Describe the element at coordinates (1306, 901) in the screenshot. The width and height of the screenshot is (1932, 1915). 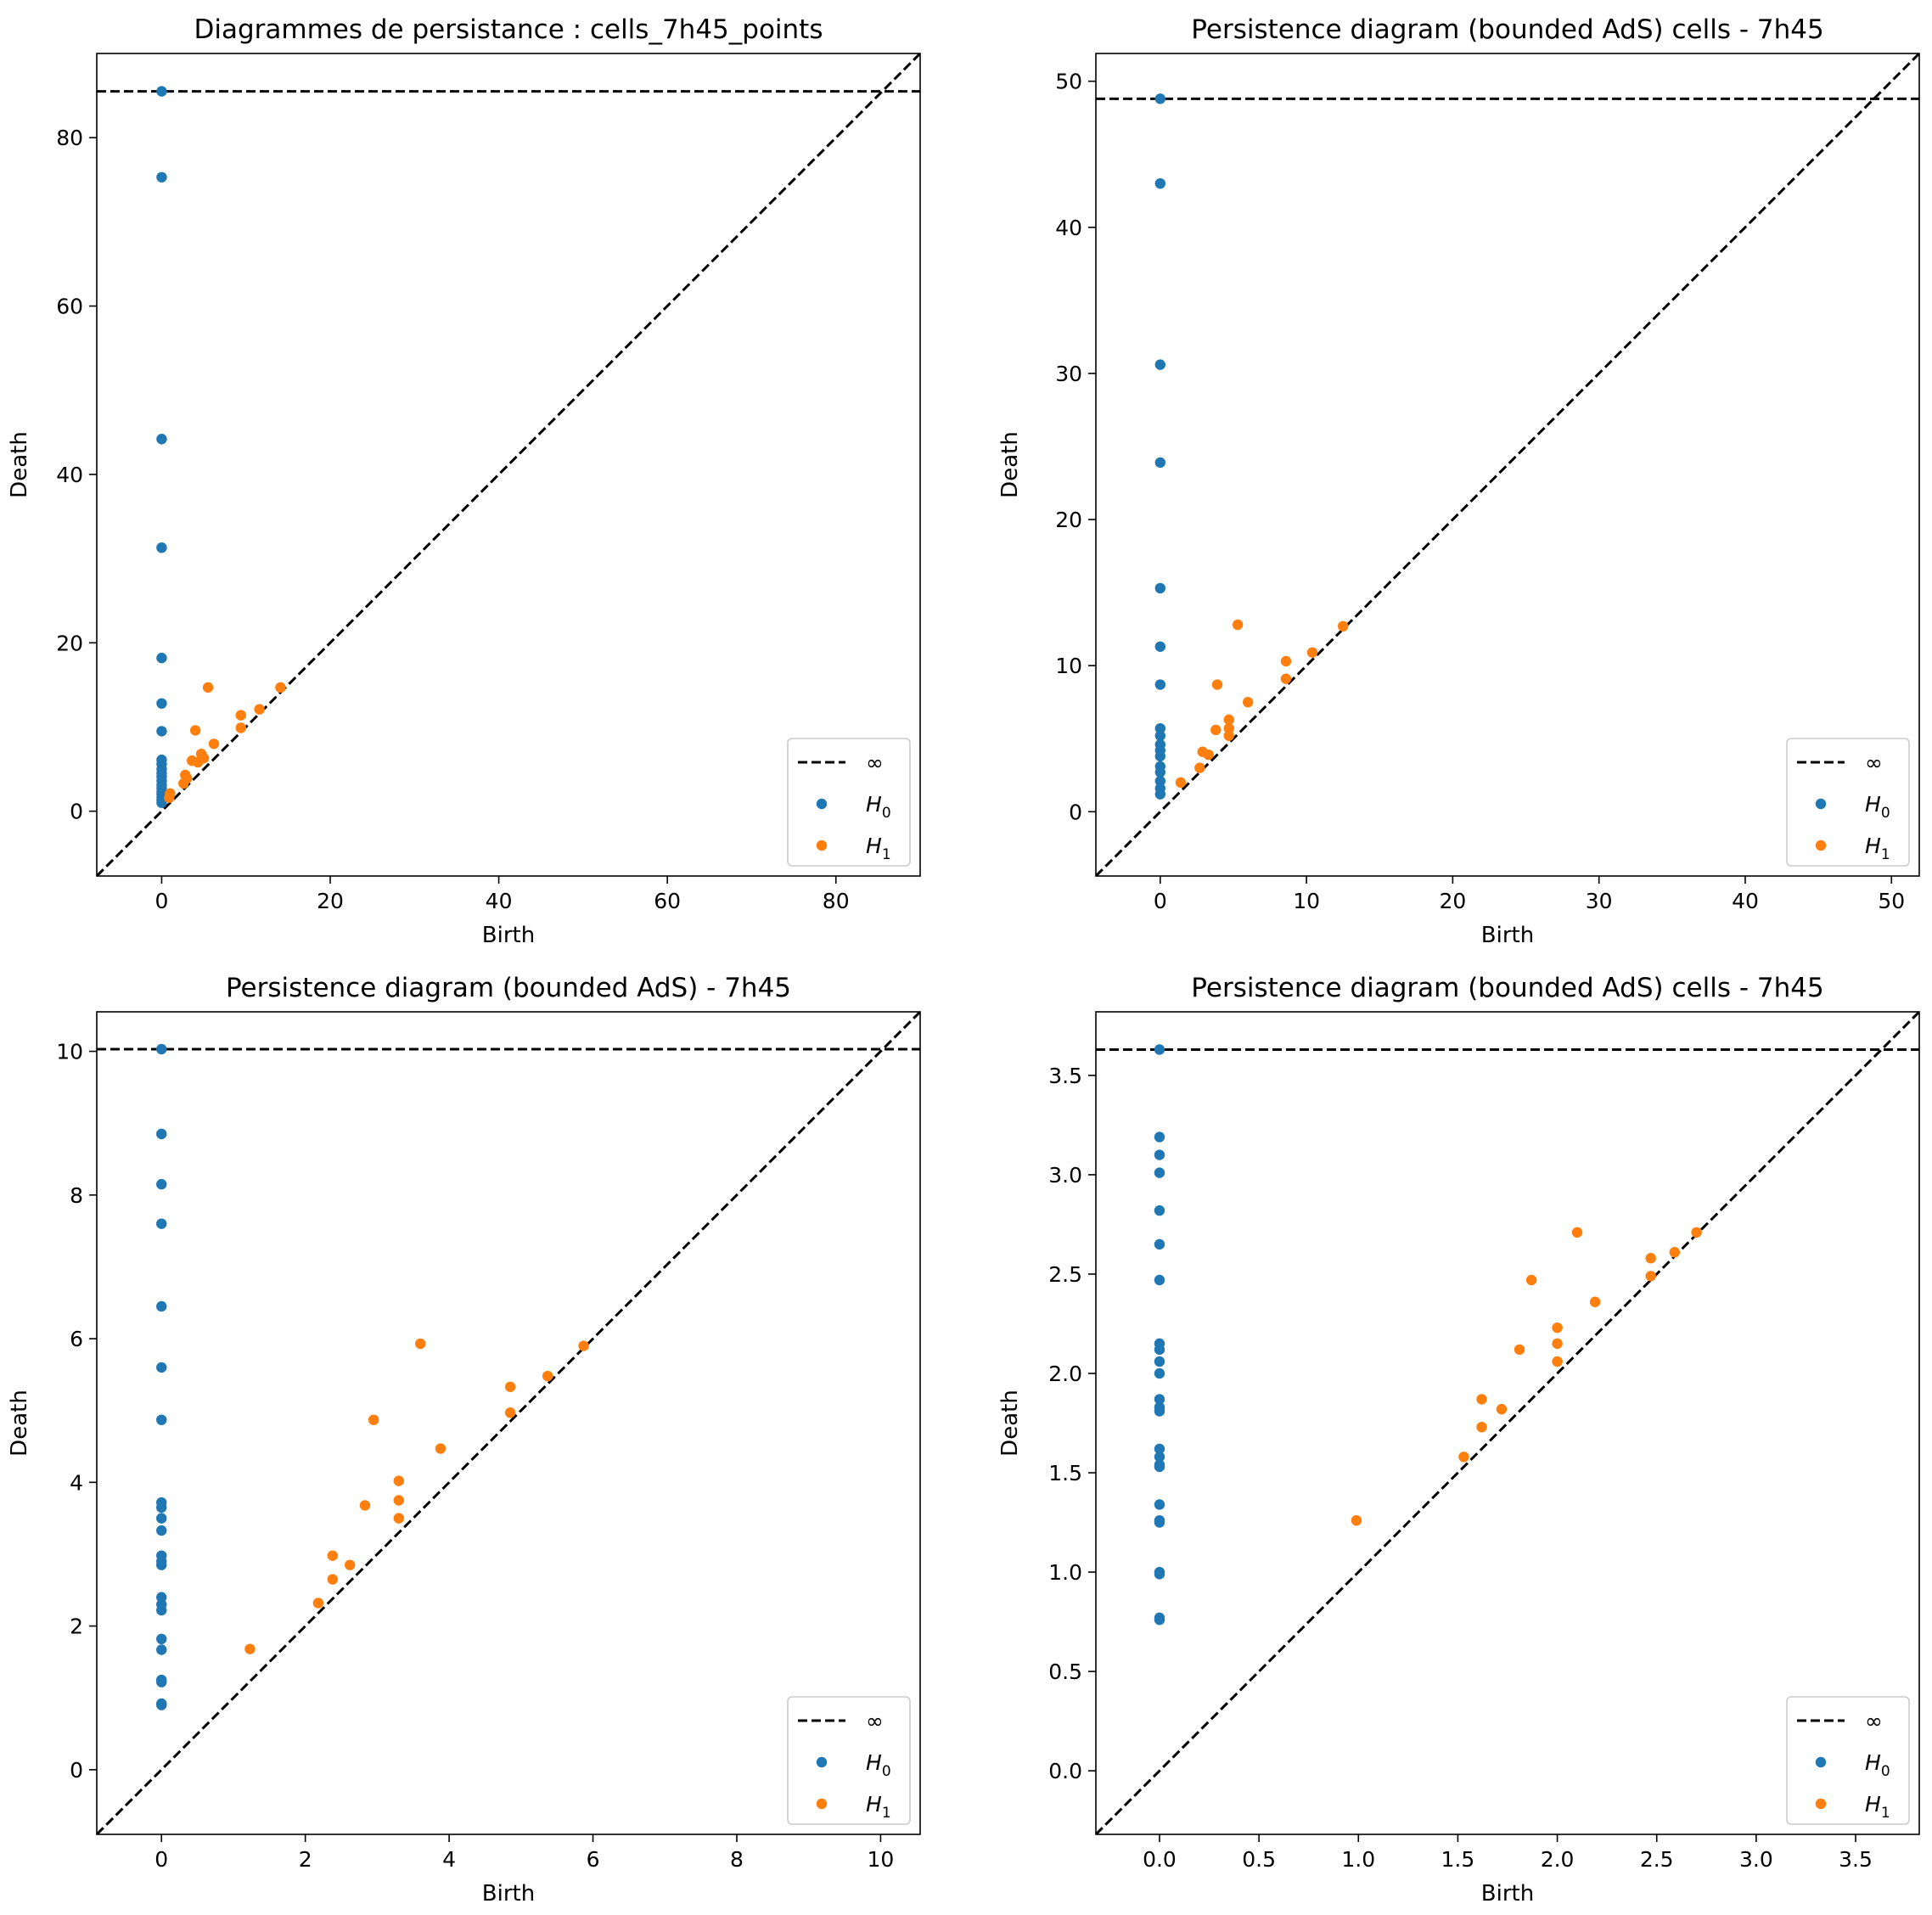
I see `x-tick-label: 10` at that location.